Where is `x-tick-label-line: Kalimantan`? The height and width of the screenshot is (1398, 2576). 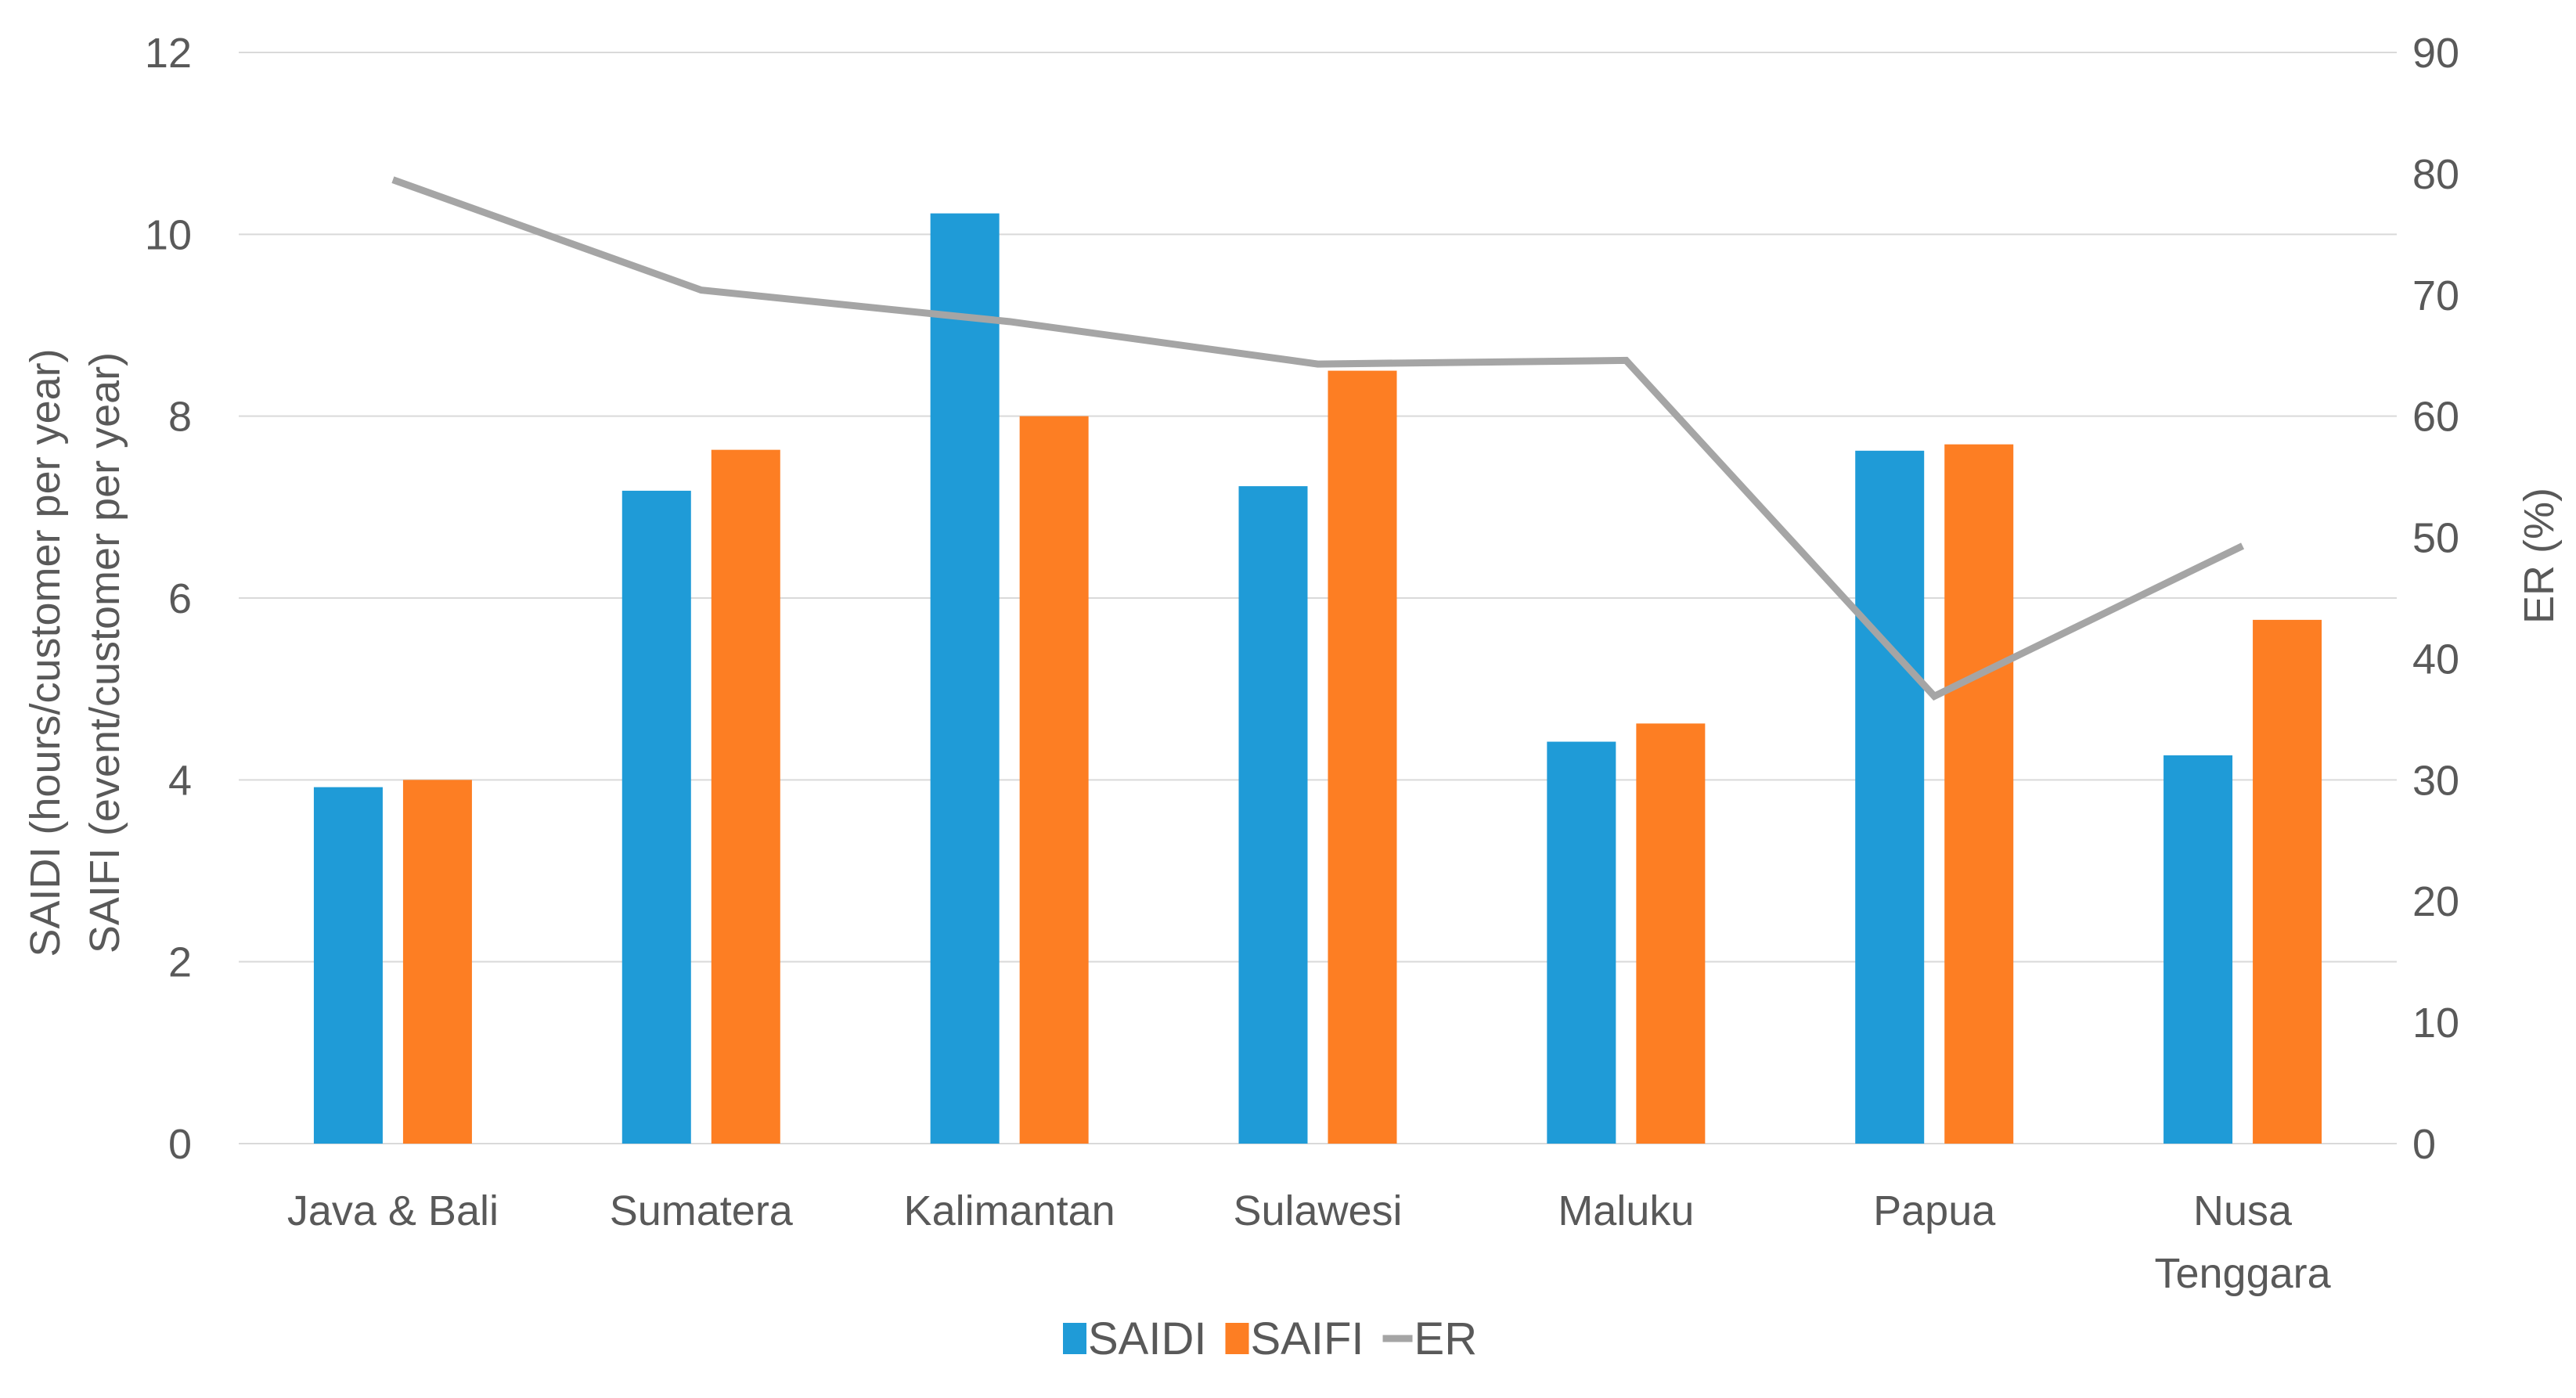
x-tick-label-line: Kalimantan is located at coordinates (1009, 1210).